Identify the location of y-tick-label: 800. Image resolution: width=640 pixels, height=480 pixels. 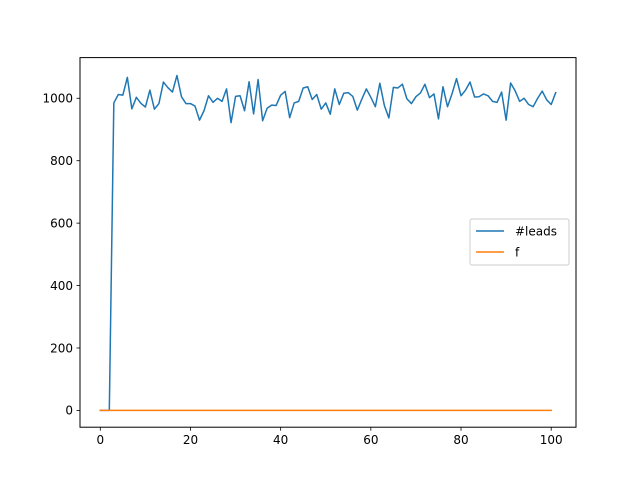
(61, 161).